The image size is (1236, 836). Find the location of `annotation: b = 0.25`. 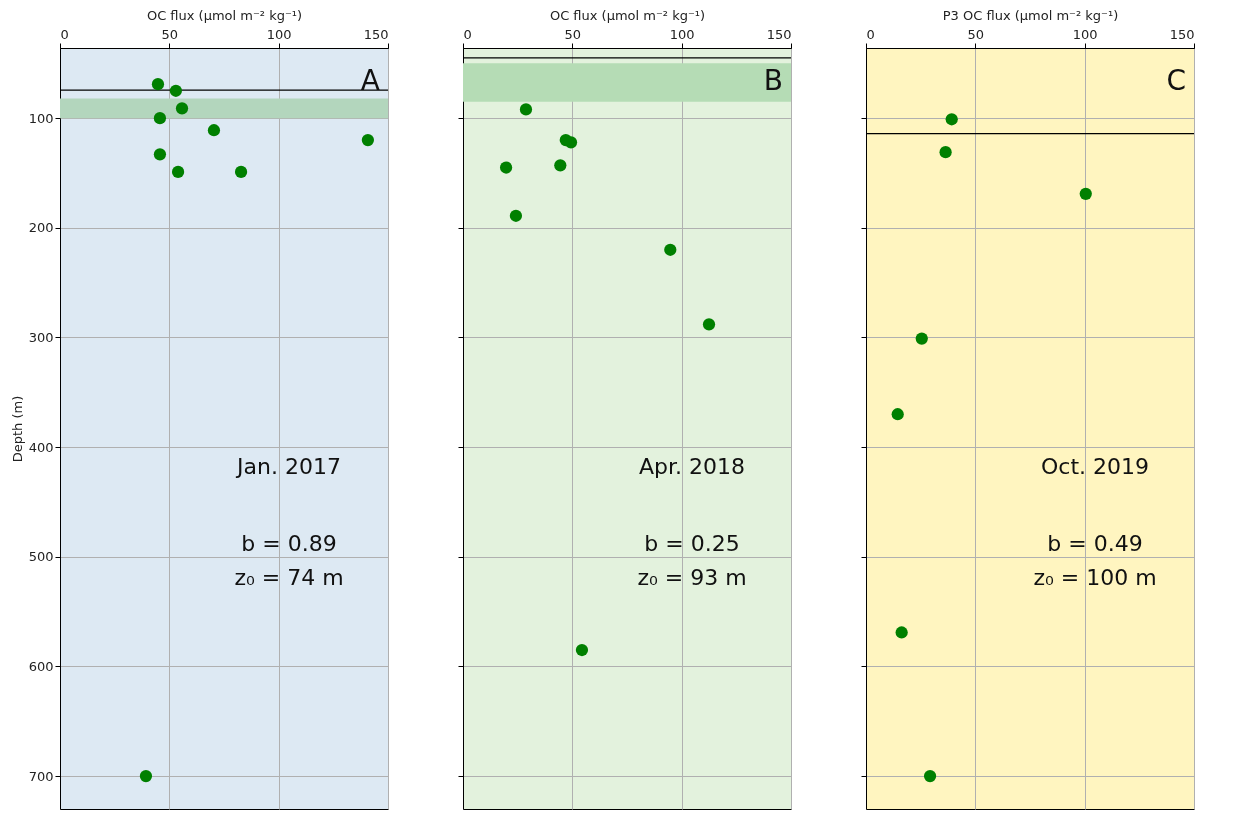

annotation: b = 0.25 is located at coordinates (692, 543).